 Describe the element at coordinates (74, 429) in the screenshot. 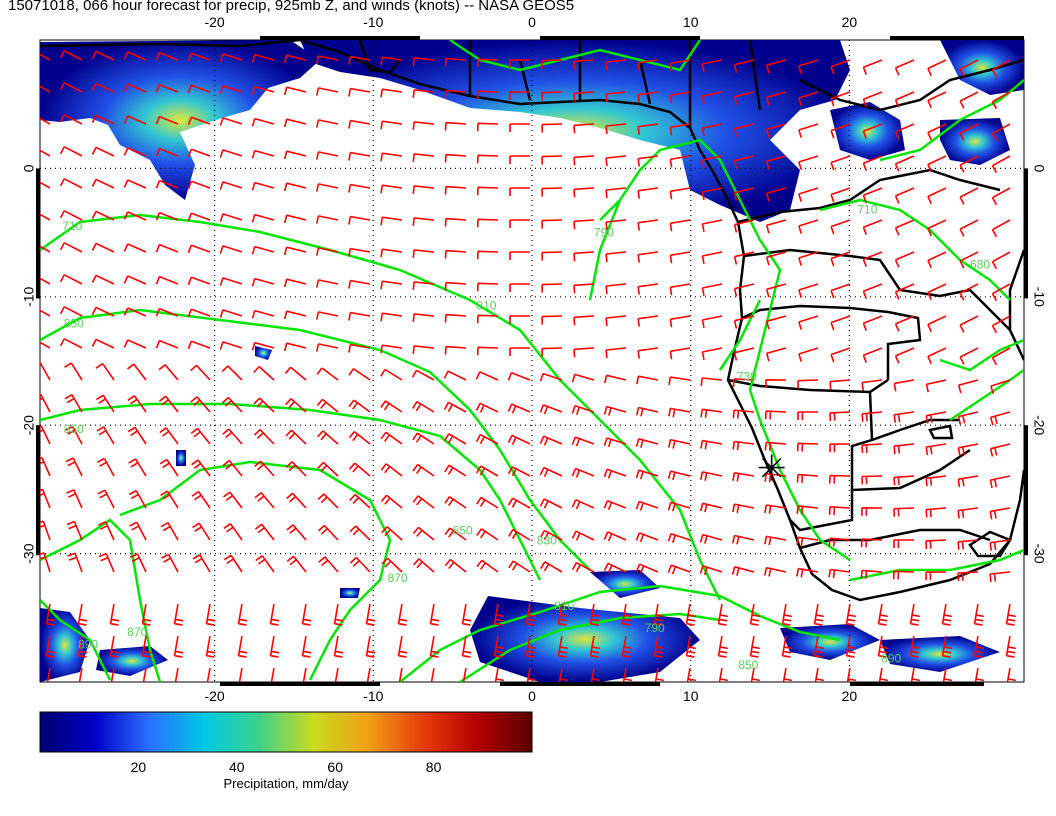

I see `contour-label: 850` at that location.